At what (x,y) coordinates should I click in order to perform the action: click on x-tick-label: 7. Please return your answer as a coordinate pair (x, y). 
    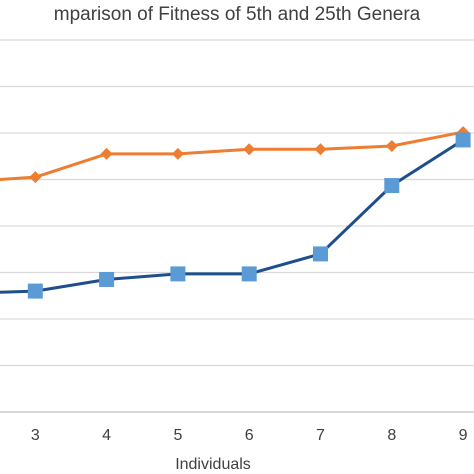
    Looking at the image, I should click on (320, 435).